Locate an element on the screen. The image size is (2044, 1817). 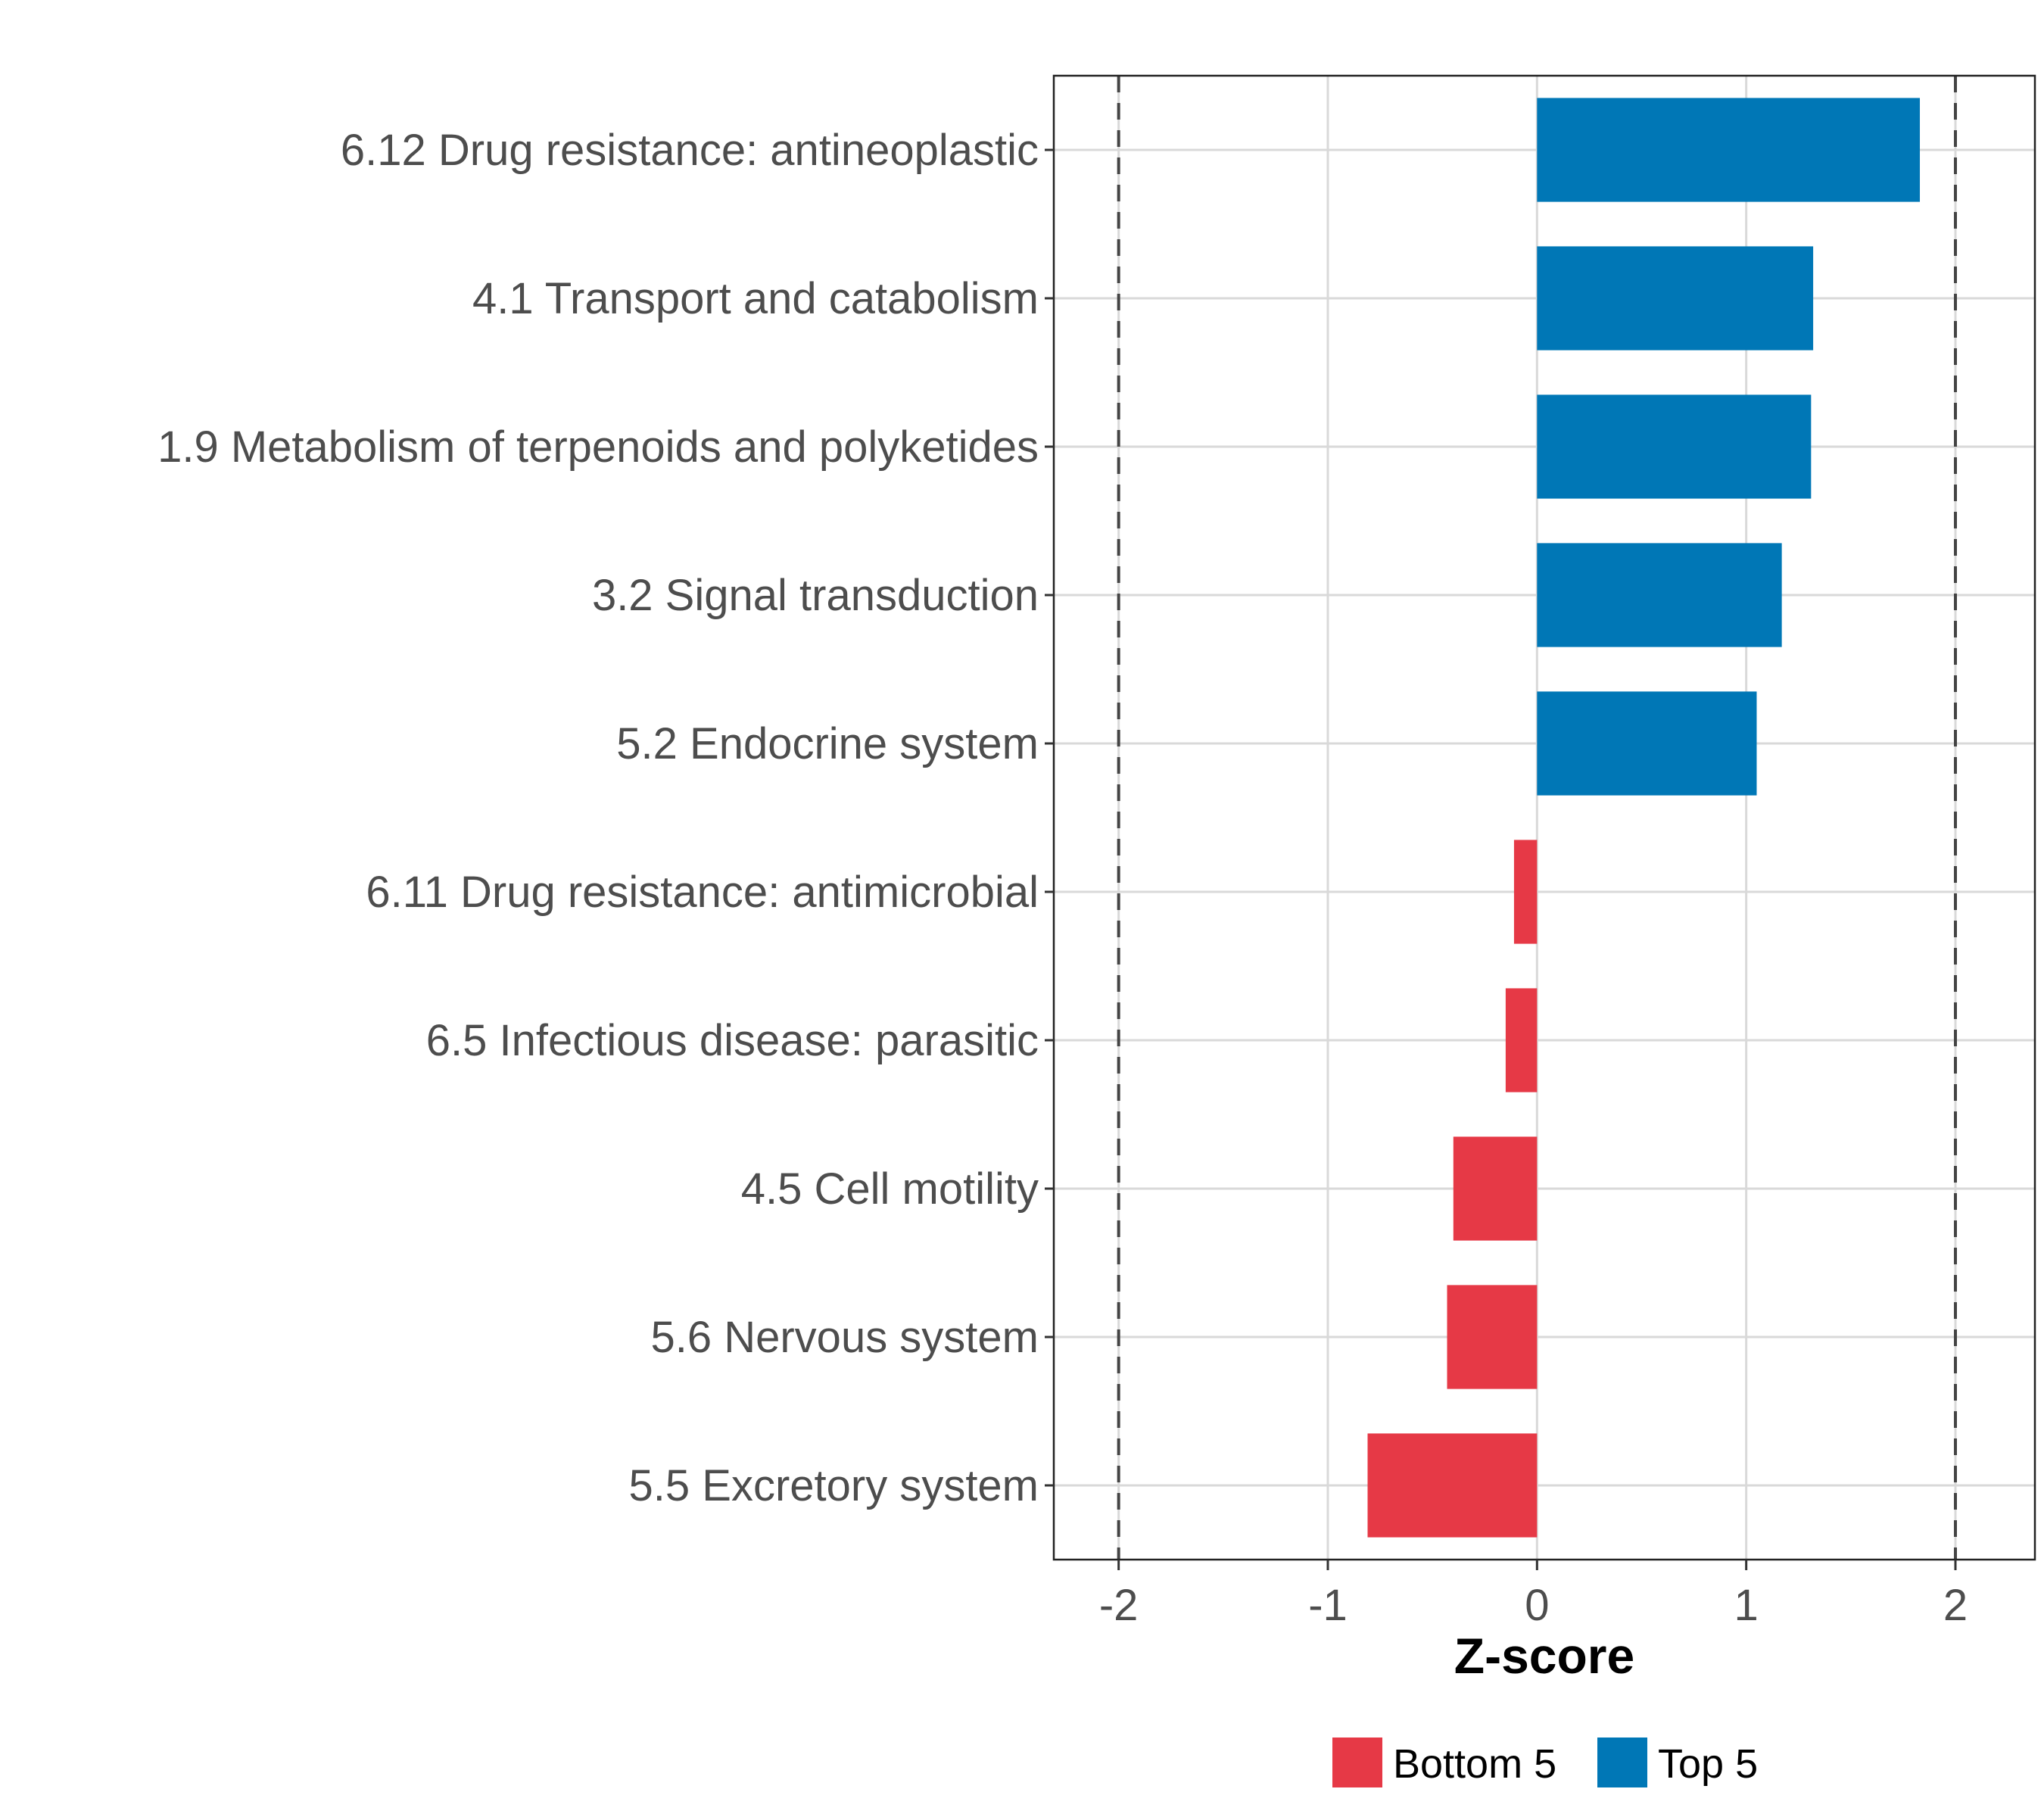
x-axis-title: Z-score is located at coordinates (1544, 1656).